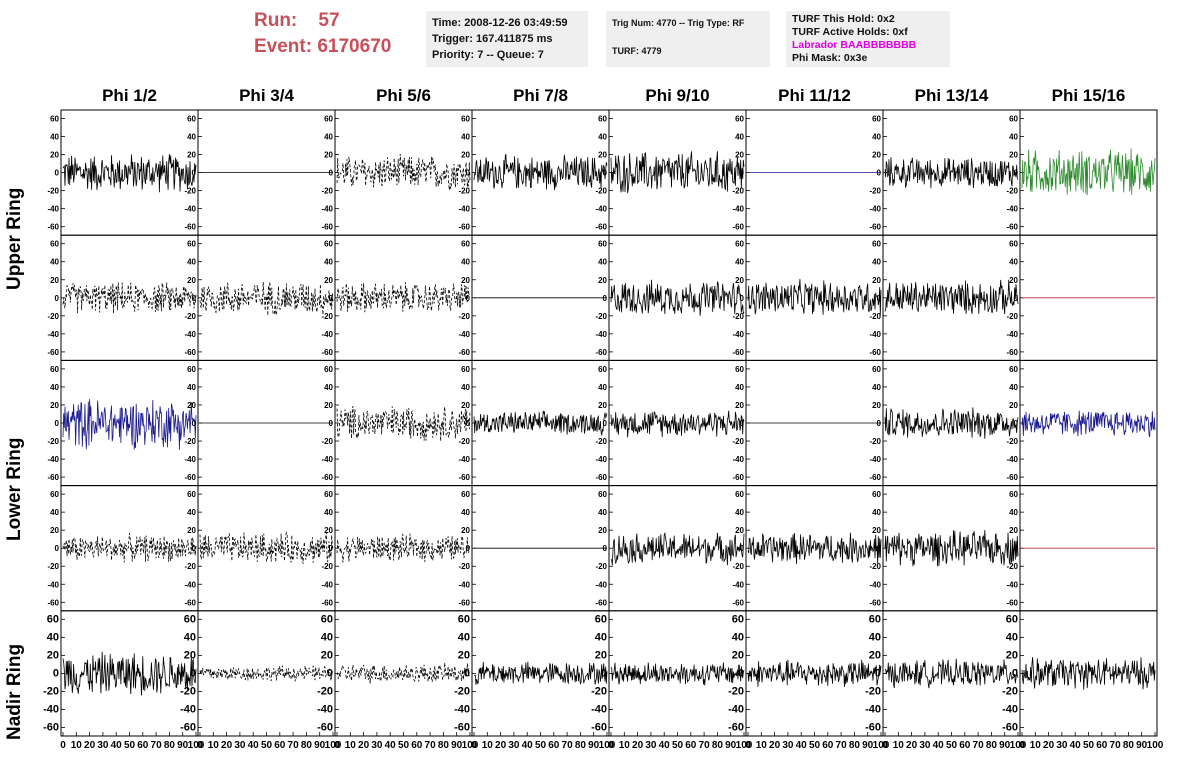 The height and width of the screenshot is (772, 1196). What do you see at coordinates (855, 745) in the screenshot?
I see `x-tick-label: 80` at bounding box center [855, 745].